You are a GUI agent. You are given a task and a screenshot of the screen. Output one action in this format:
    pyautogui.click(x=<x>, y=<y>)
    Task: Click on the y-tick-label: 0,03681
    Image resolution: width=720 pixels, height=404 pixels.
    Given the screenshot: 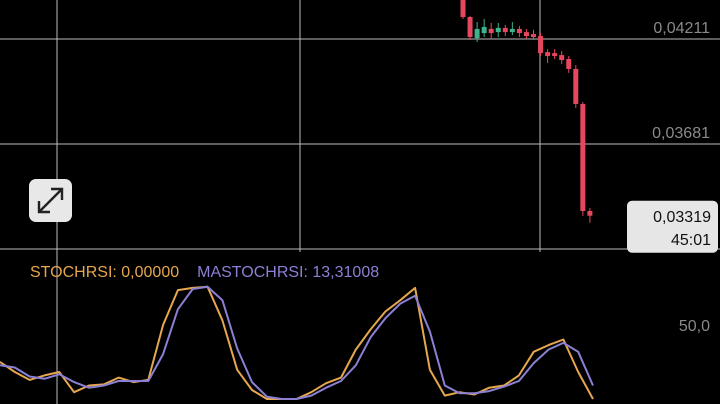 What is the action you would take?
    pyautogui.click(x=681, y=133)
    